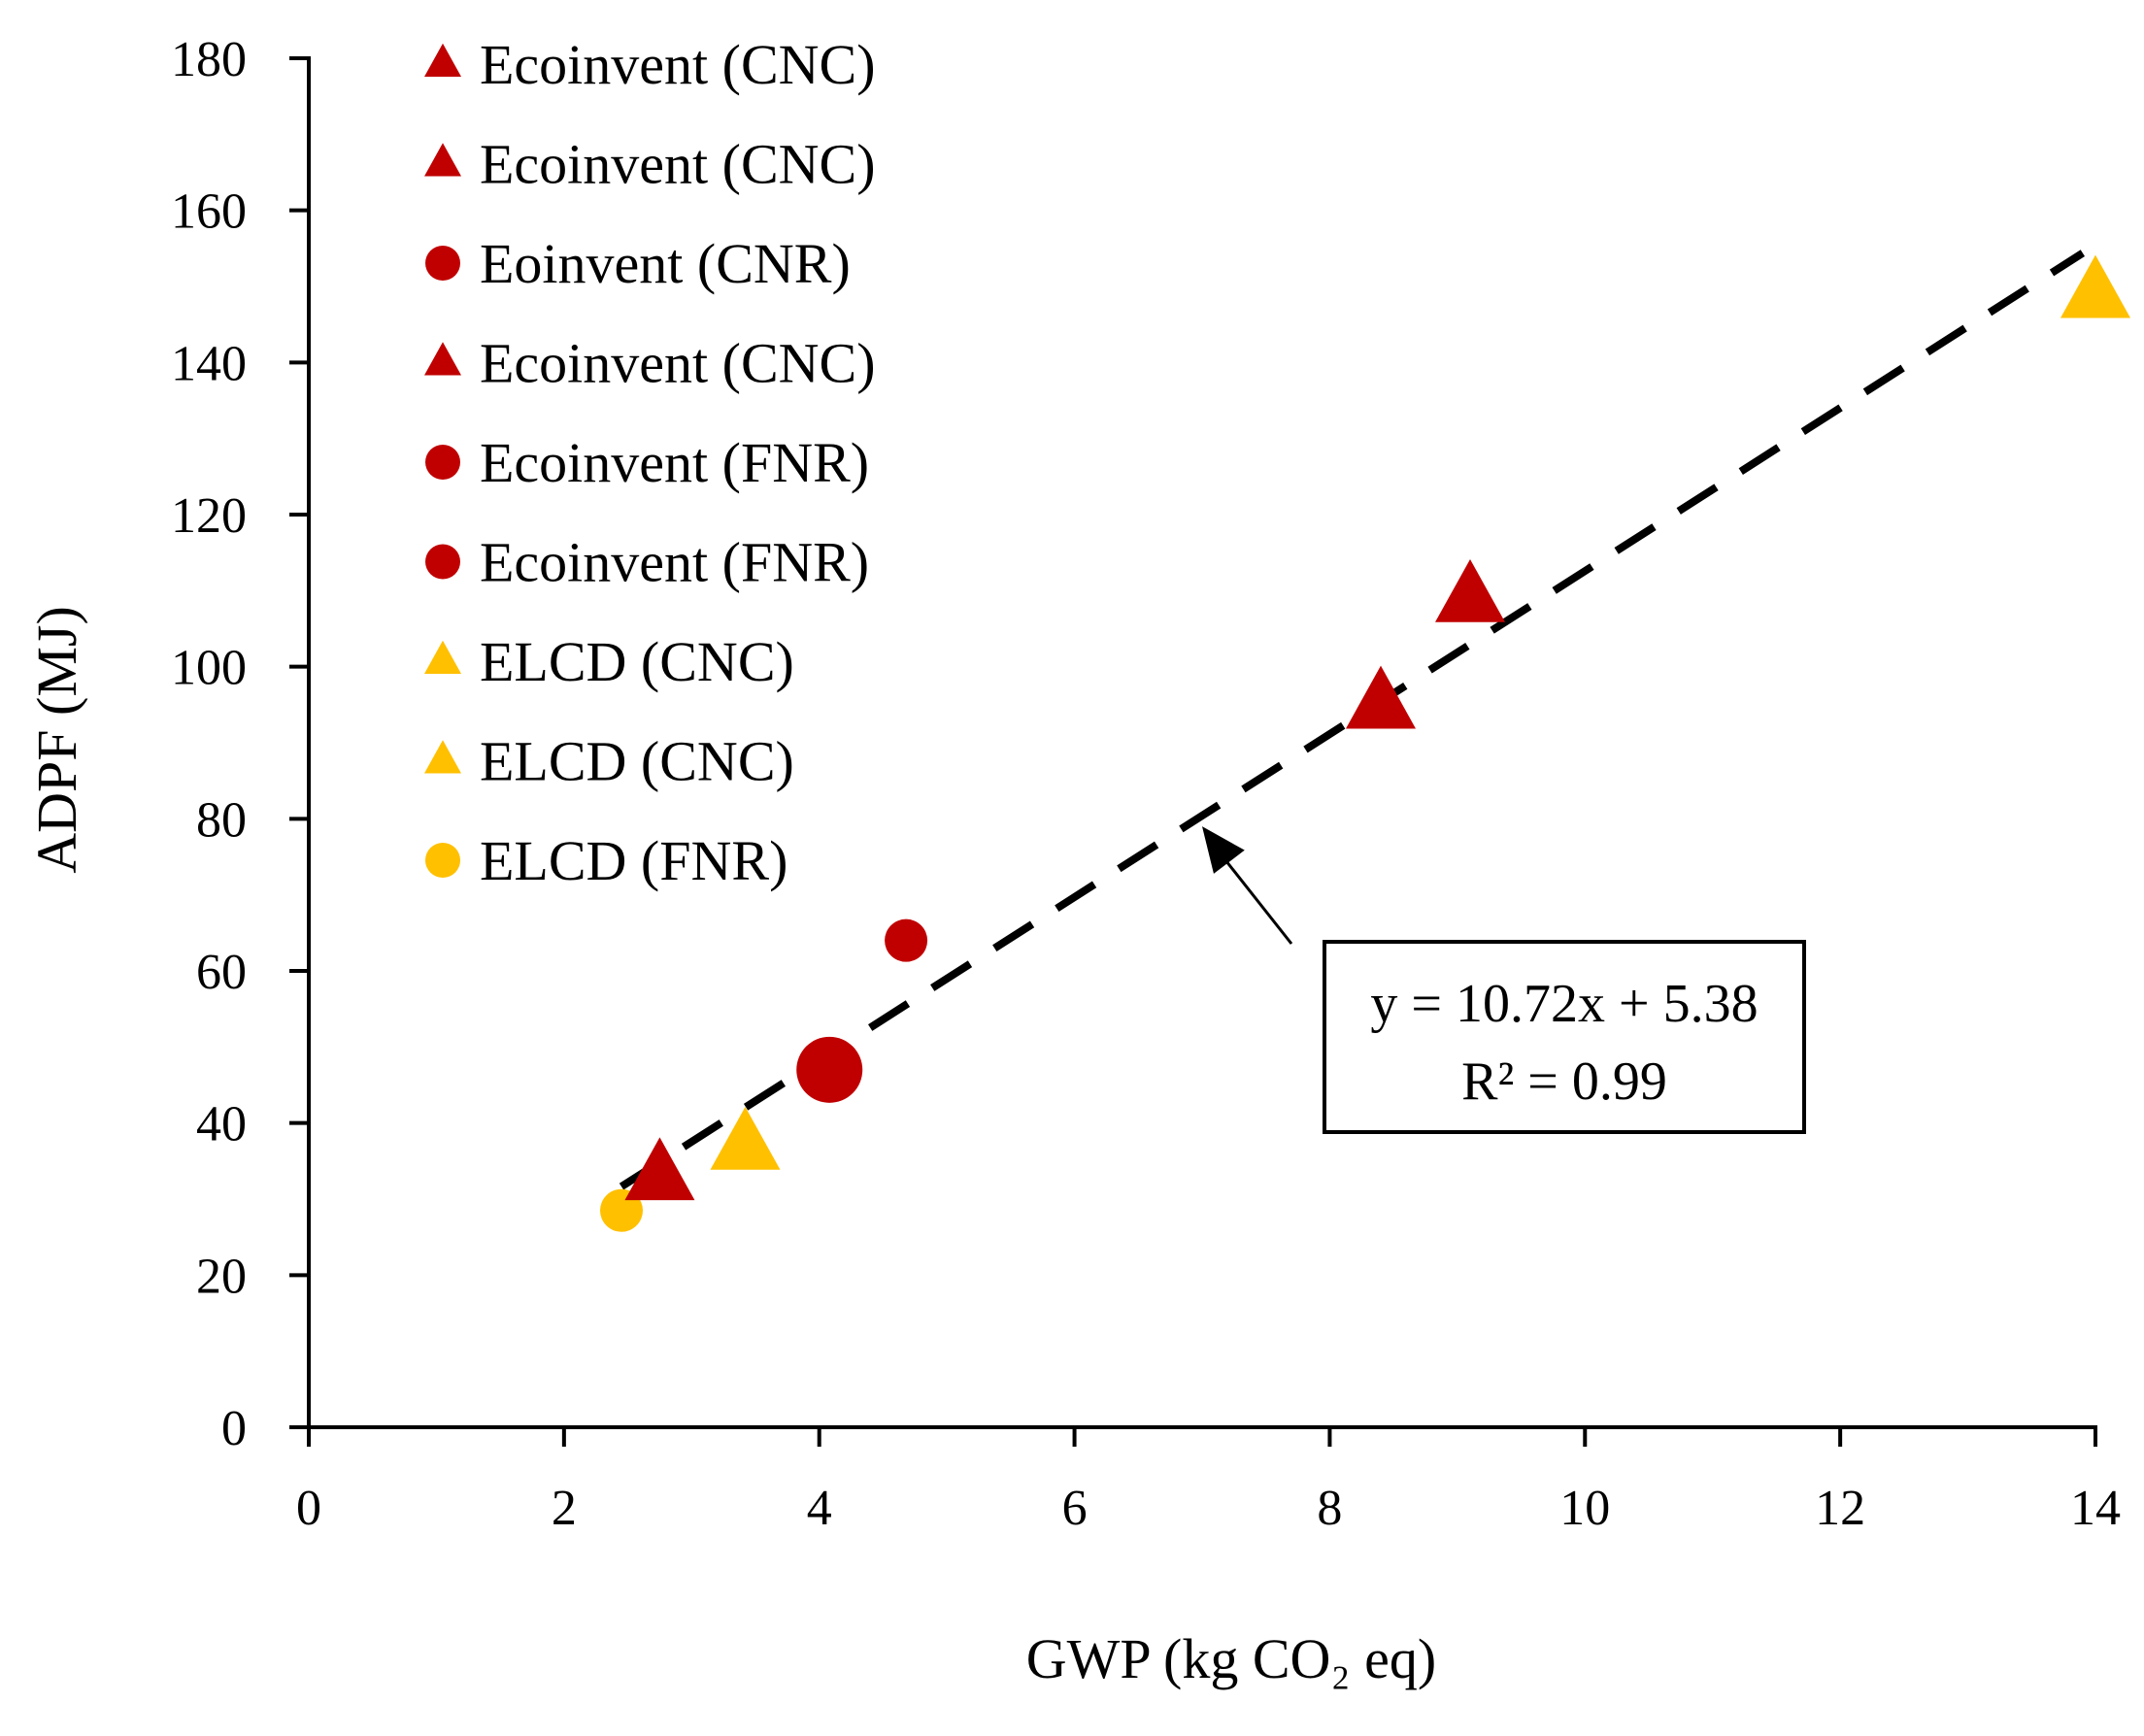 The width and height of the screenshot is (2144, 1736). I want to click on legend-label: ELCD (FNR), so click(633, 860).